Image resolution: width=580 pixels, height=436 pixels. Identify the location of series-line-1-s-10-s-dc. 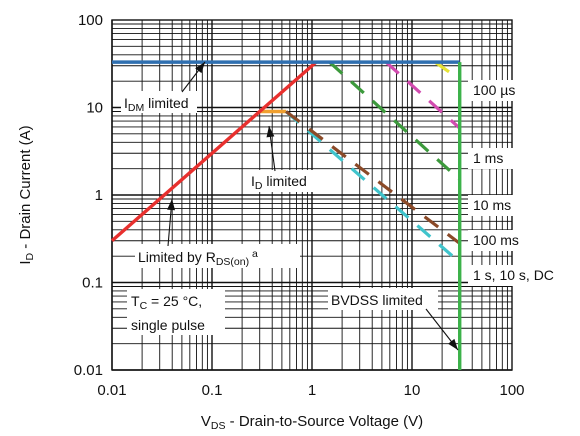
(372, 187).